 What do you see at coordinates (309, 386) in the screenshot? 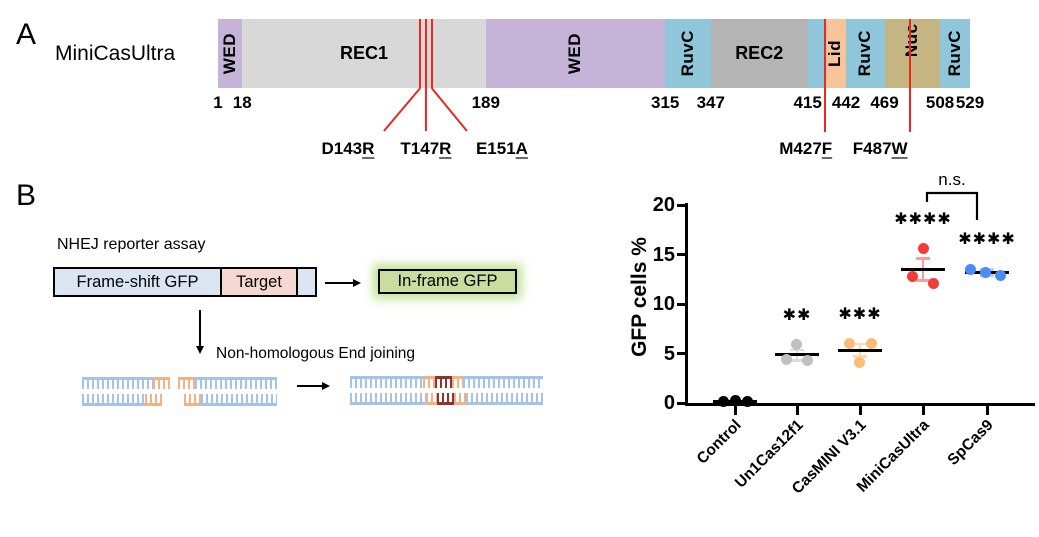
I see `dna-arrow-shaft` at bounding box center [309, 386].